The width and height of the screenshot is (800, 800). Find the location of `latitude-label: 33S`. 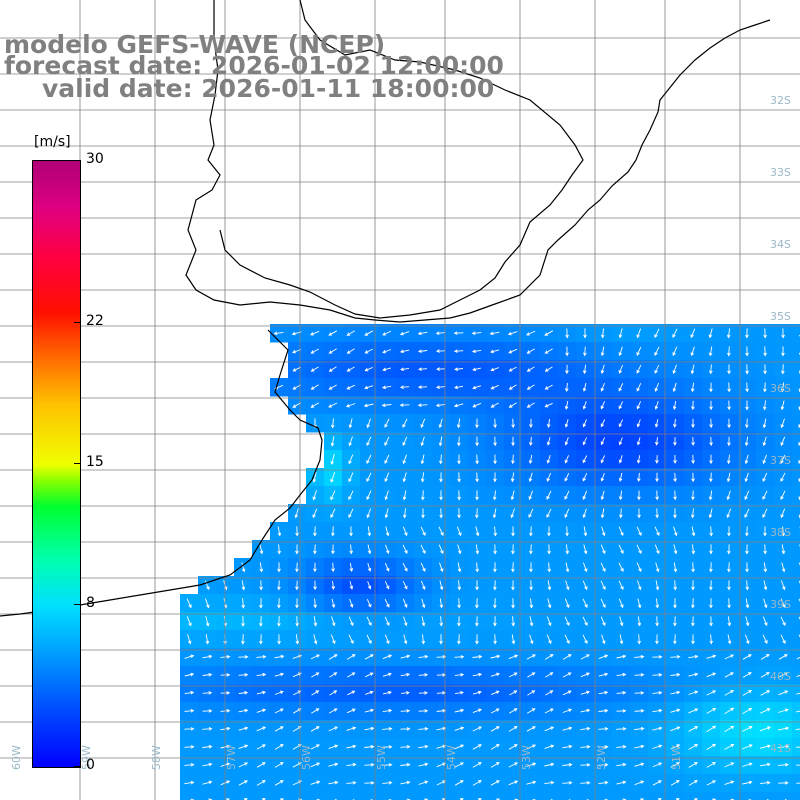

latitude-label: 33S is located at coordinates (780, 172).